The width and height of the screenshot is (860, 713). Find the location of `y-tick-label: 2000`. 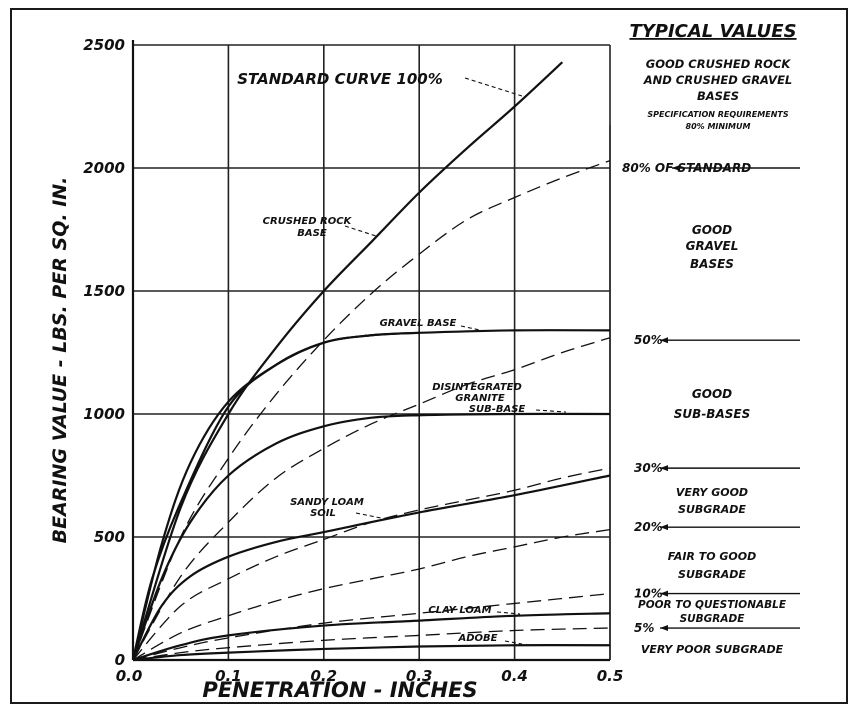

y-tick-label: 2000 is located at coordinates (104, 168).